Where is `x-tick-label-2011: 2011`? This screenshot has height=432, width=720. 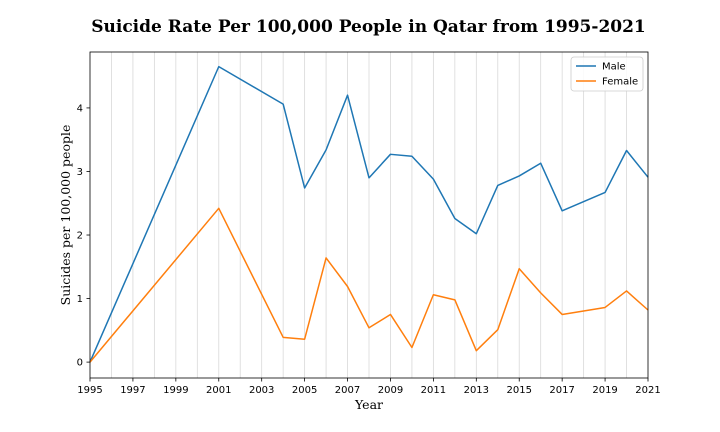
x-tick-label-2011: 2011 is located at coordinates (433, 390).